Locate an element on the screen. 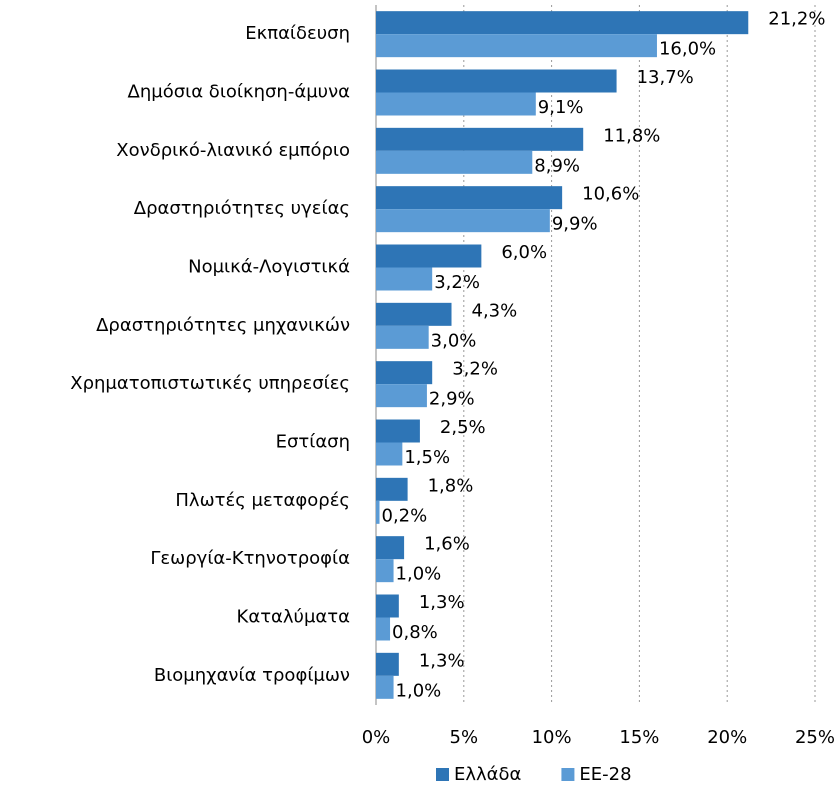 The width and height of the screenshot is (840, 788). value-label: 8,9% is located at coordinates (557, 165).